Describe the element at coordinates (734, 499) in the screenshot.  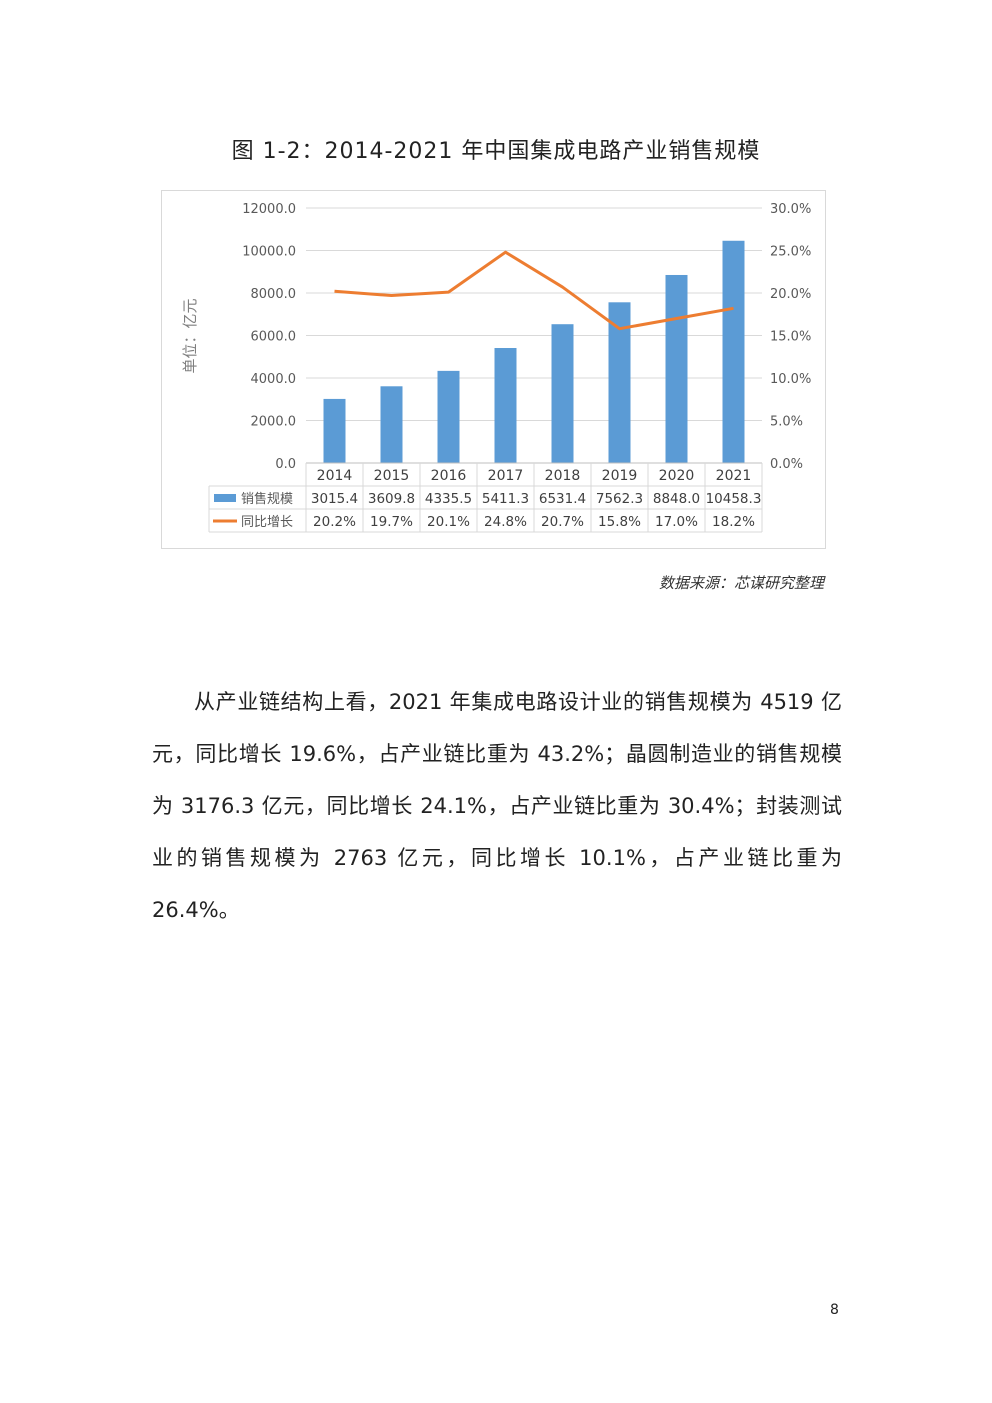
I see `data-label-bar: 10458.3` at that location.